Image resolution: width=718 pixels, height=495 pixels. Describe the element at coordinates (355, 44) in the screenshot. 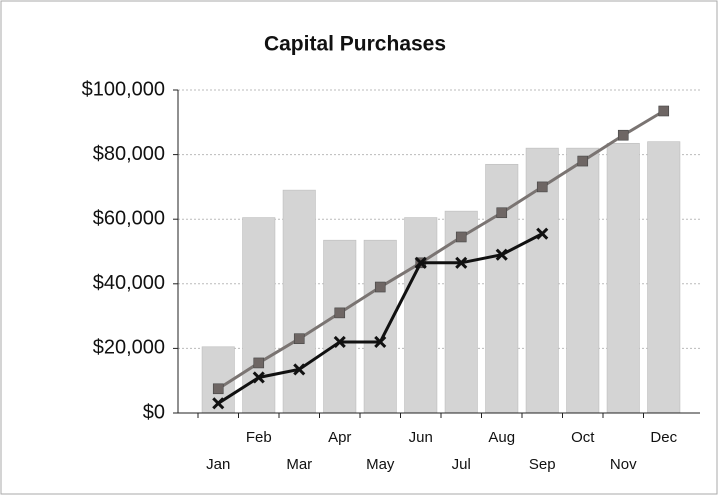

I see `chart-title: Capital Purchases` at that location.